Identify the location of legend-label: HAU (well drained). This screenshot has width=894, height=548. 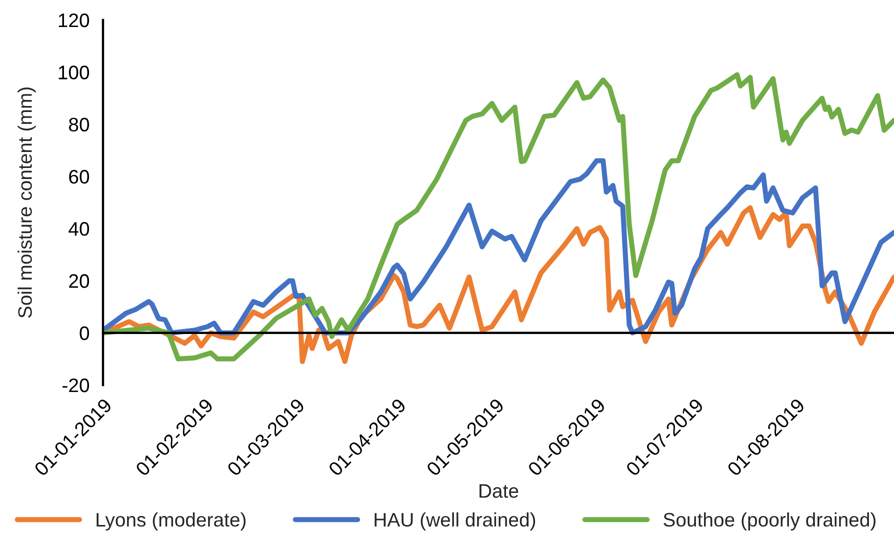
(455, 521).